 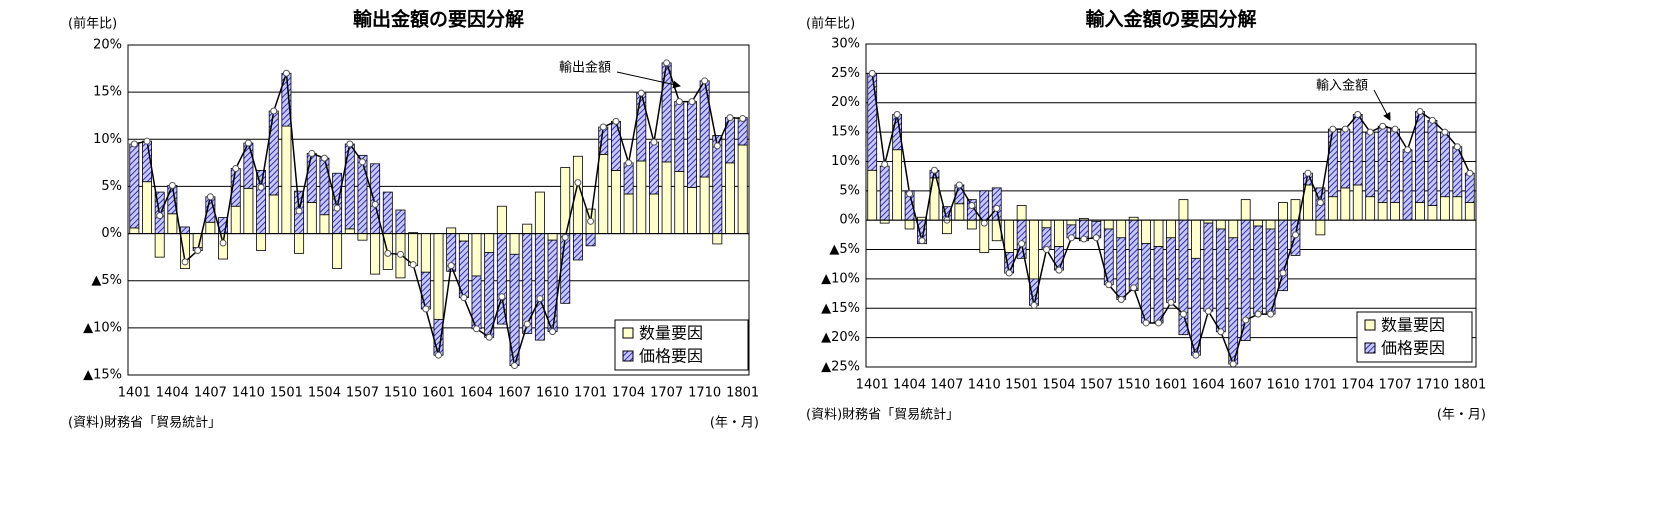 What do you see at coordinates (1414, 337) in the screenshot?
I see `legend-box` at bounding box center [1414, 337].